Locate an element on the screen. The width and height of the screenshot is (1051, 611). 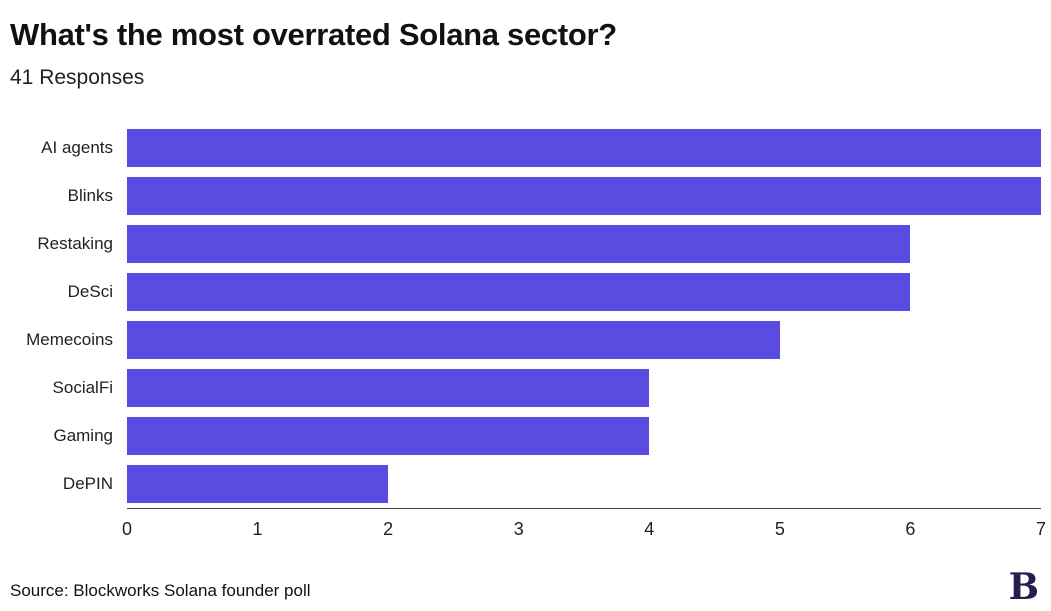
x-tick-label: 0 is located at coordinates (127, 529).